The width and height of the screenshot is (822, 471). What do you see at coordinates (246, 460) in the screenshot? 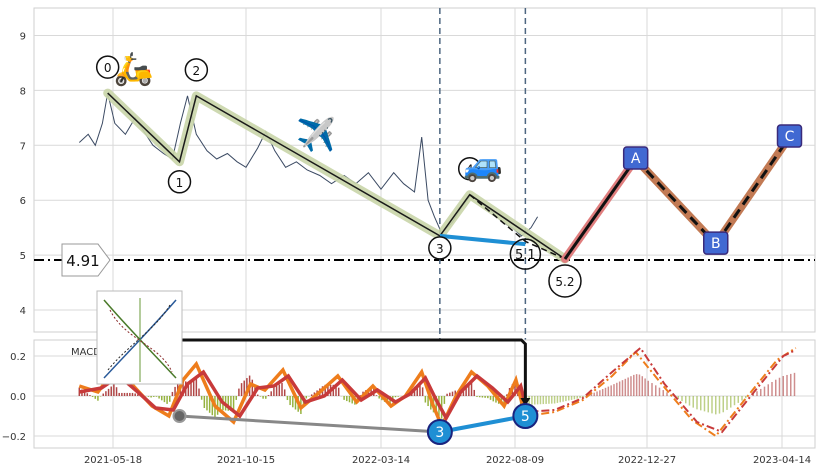
I see `x-tick-label: 2021-10-15` at bounding box center [246, 460].